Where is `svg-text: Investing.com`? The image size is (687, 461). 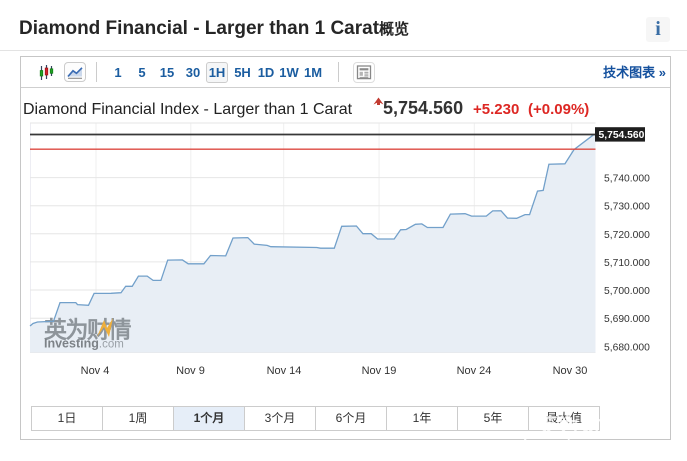
svg-text: Investing.com is located at coordinates (84, 344).